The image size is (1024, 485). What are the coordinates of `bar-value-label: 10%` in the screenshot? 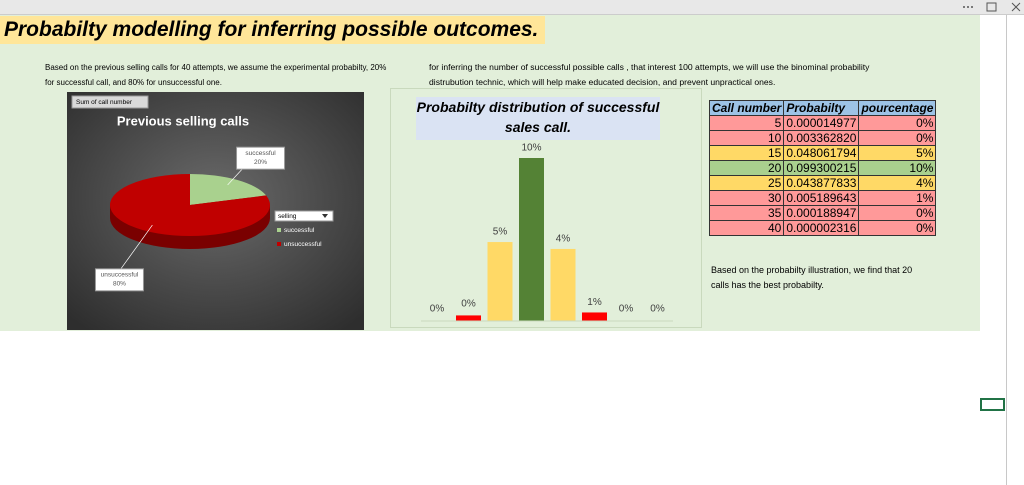 It's located at (531, 148).